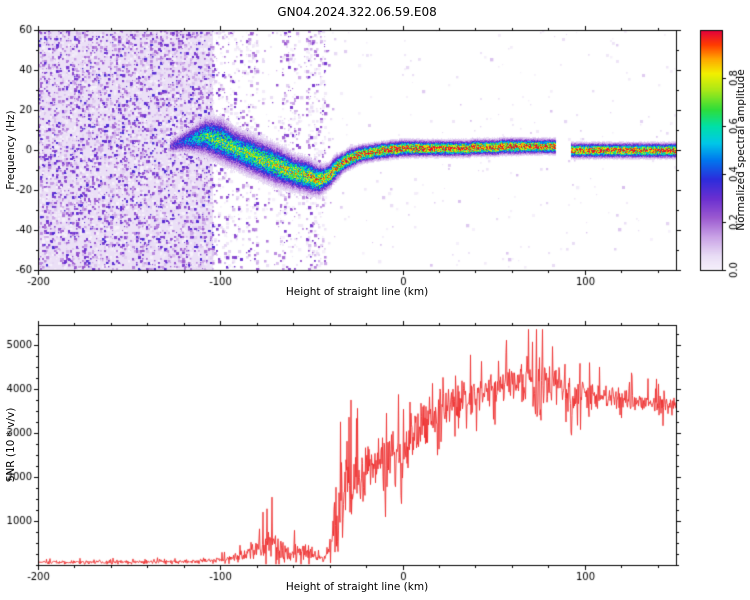 Image resolution: width=750 pixels, height=600 pixels. What do you see at coordinates (741, 150) in the screenshot?
I see `colorbar-label: Normalized spectral amplitude` at bounding box center [741, 150].